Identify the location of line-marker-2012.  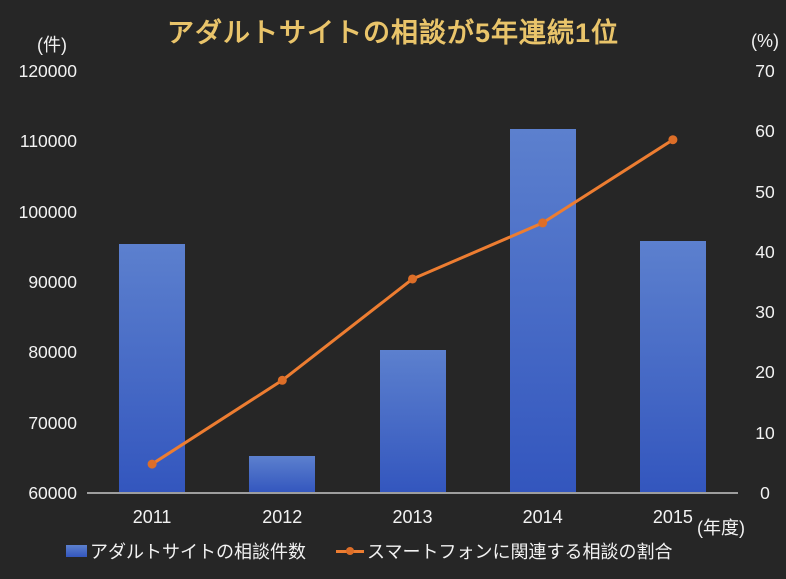
(282, 380).